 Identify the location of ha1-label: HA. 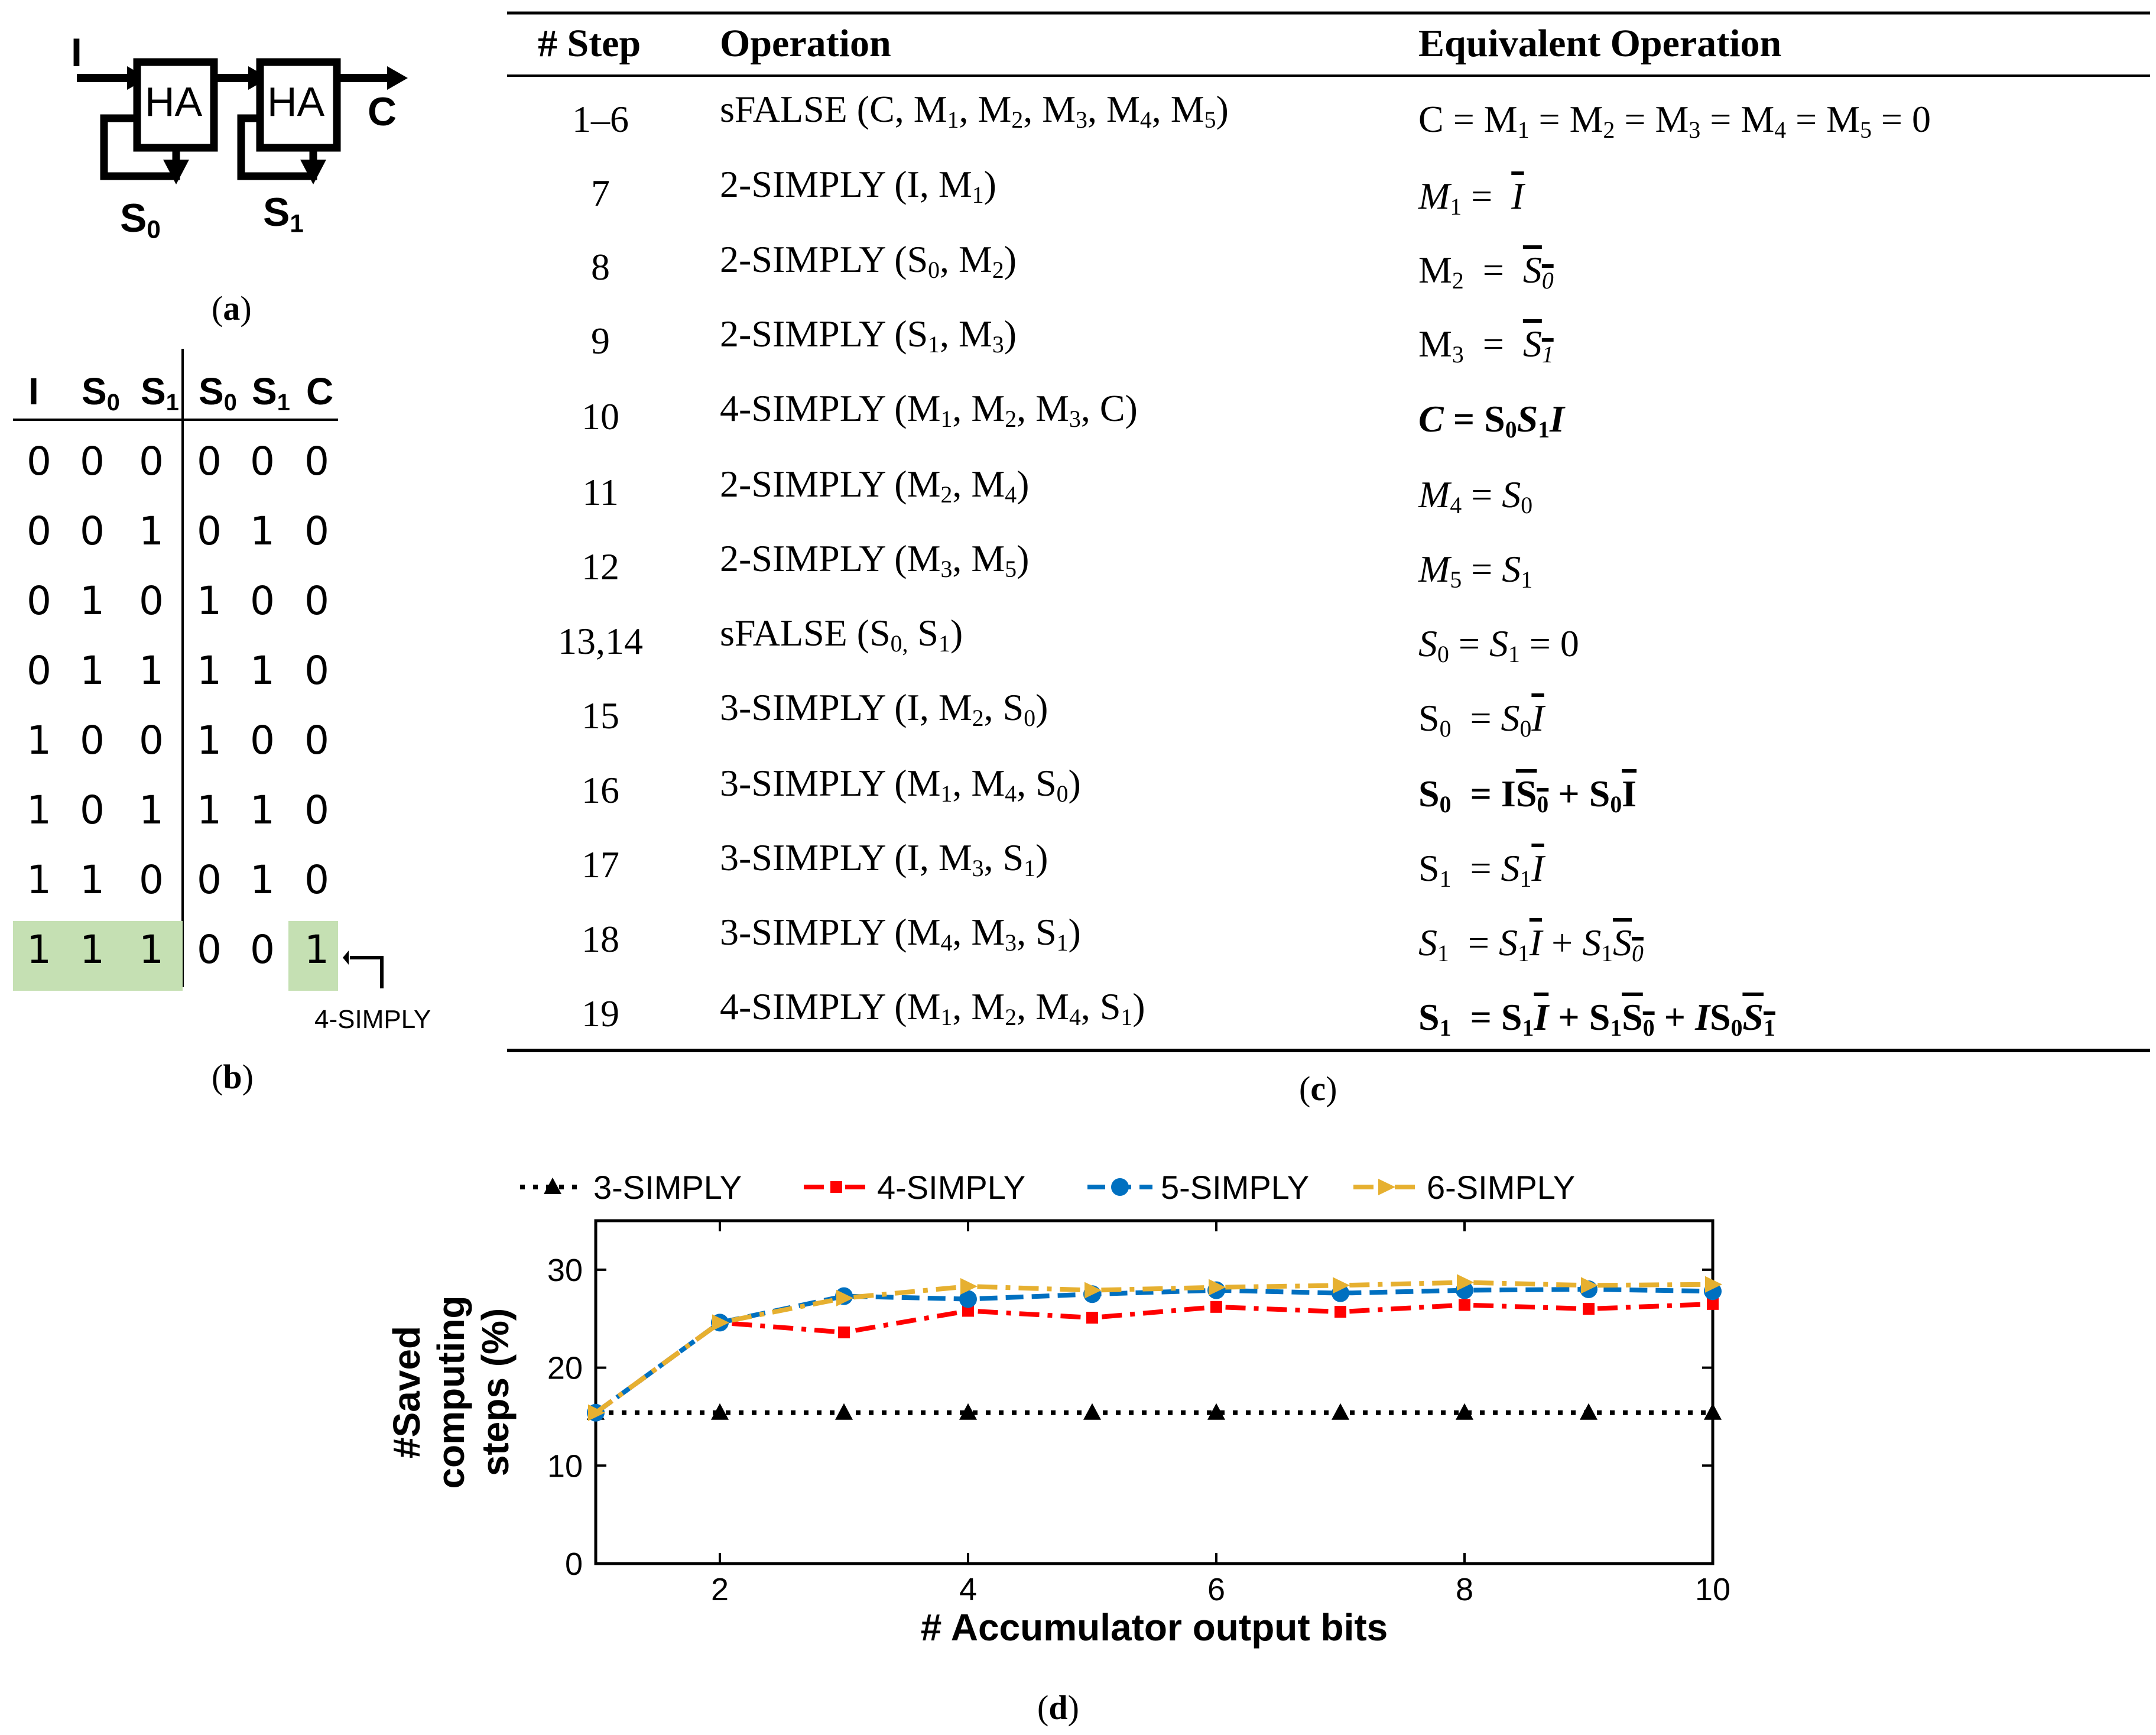
(174, 102).